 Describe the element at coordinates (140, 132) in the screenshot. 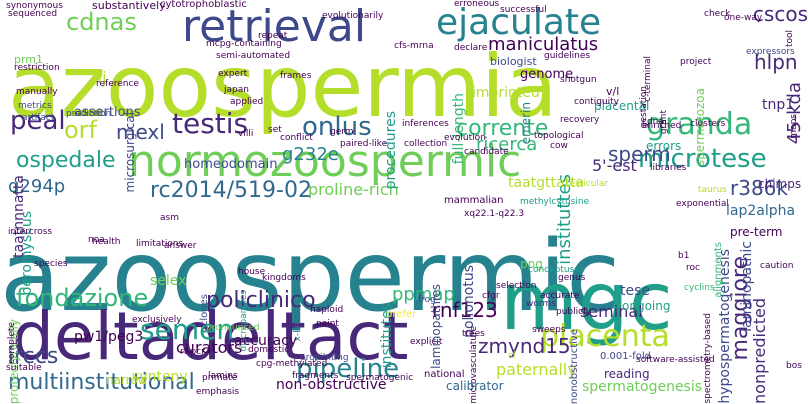

I see `word-mexl: mexl` at that location.